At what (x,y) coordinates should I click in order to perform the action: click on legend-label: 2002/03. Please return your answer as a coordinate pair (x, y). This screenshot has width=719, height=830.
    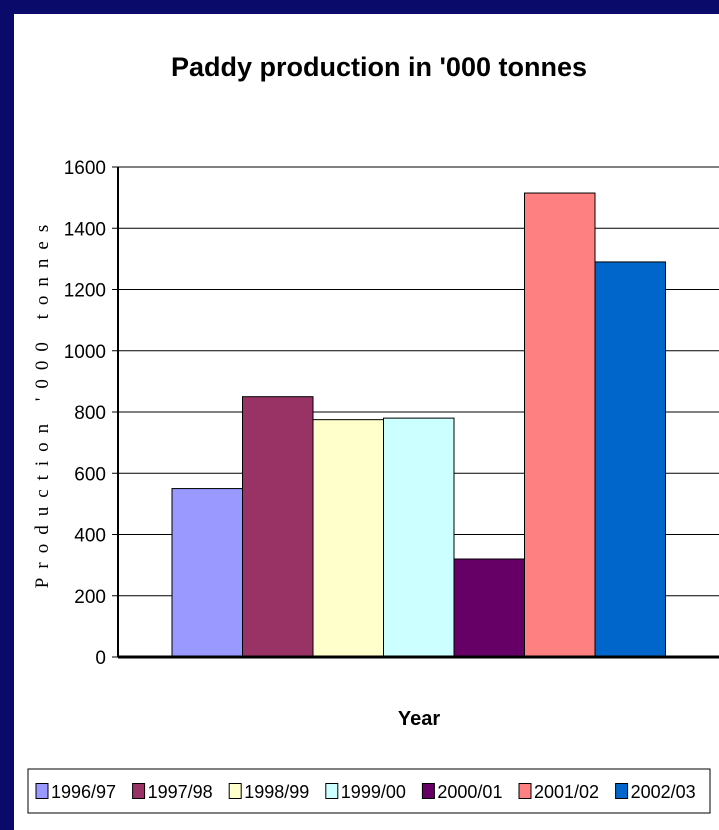
    Looking at the image, I should click on (663, 792).